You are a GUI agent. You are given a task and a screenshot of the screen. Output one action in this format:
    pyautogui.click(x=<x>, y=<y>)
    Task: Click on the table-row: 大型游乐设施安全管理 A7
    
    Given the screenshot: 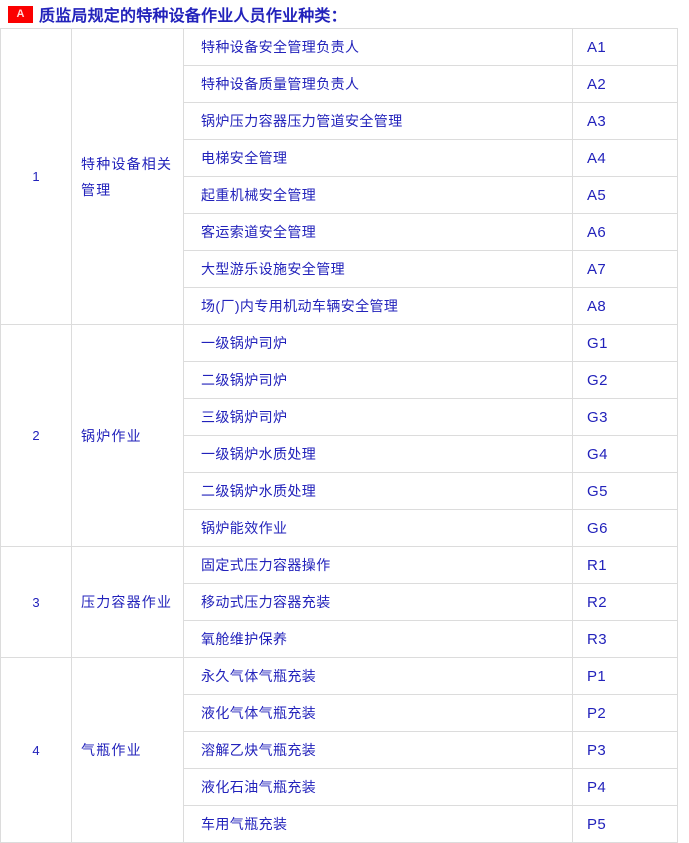 What is the action you would take?
    pyautogui.click(x=339, y=269)
    